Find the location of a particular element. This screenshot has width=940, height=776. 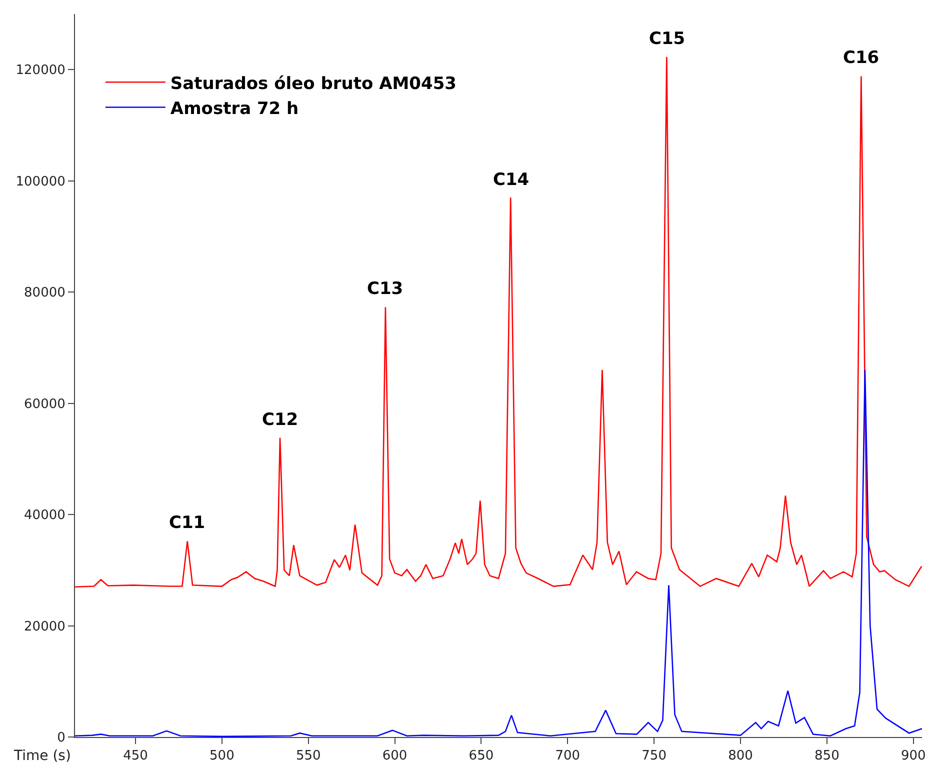

y-tick-label: 20000 is located at coordinates (45, 626).